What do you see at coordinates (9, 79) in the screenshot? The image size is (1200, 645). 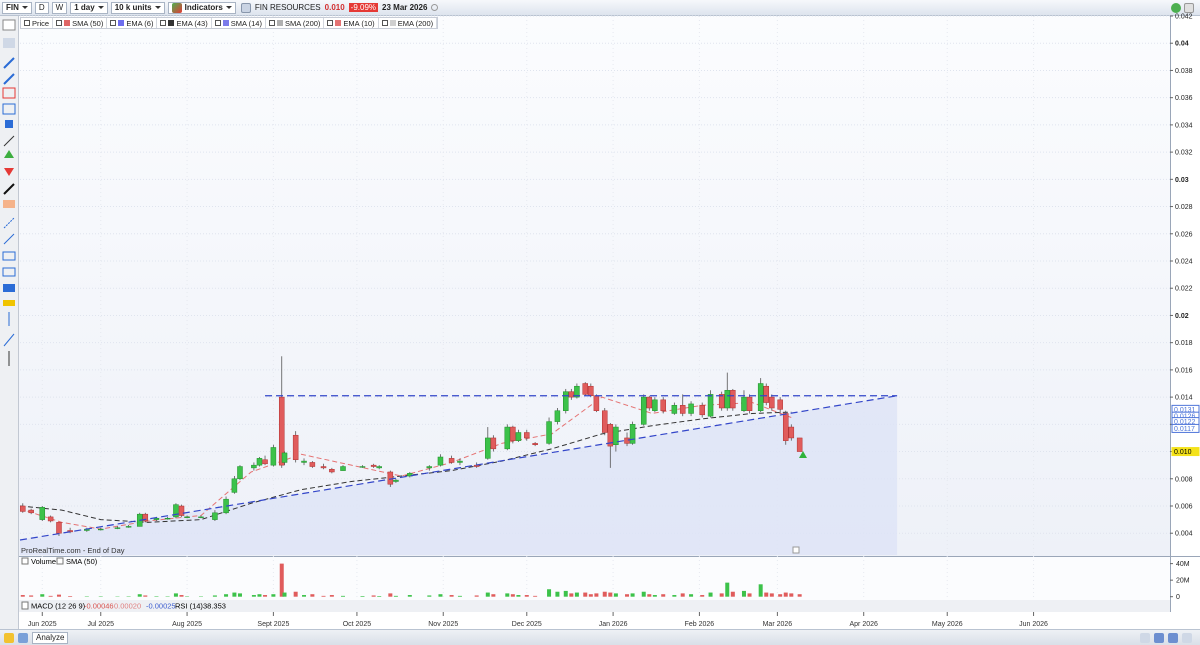 I see `tool-ray` at bounding box center [9, 79].